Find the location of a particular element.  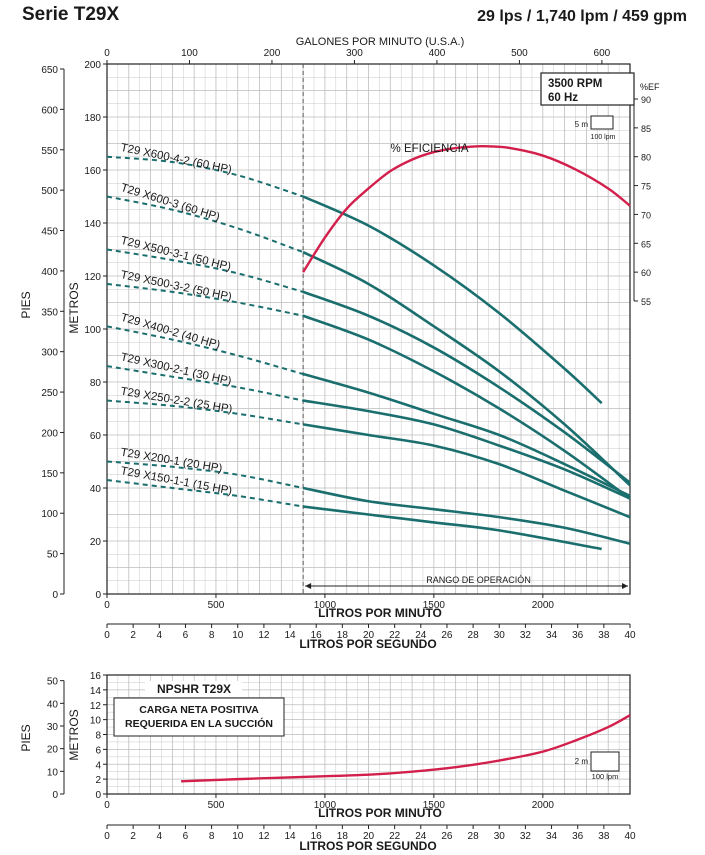

x2-tick-label: 30 is located at coordinates (500, 635).